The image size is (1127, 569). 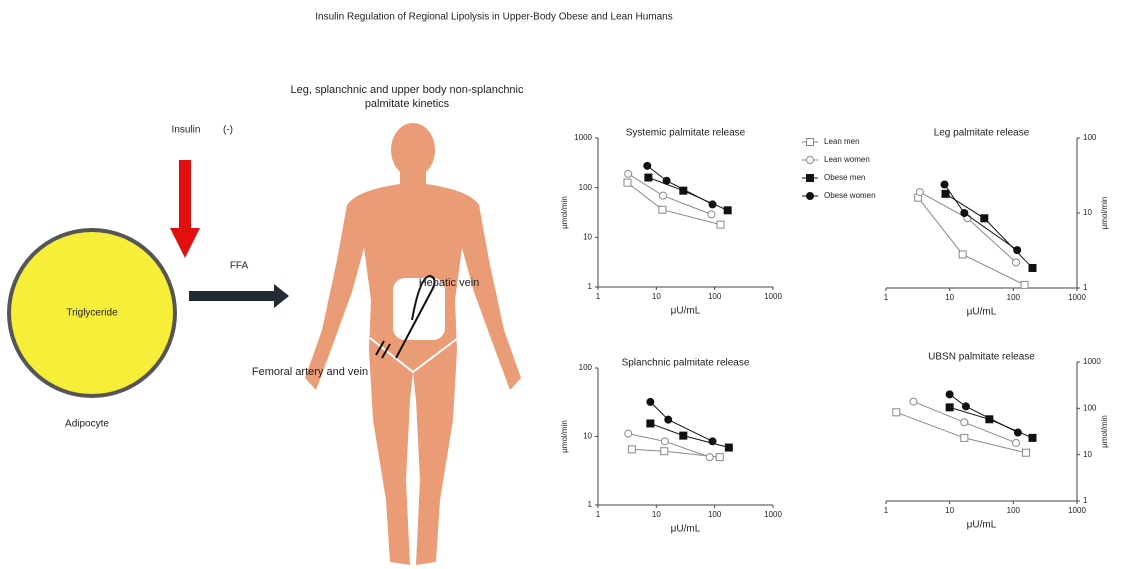 What do you see at coordinates (413, 150) in the screenshot?
I see `body-head` at bounding box center [413, 150].